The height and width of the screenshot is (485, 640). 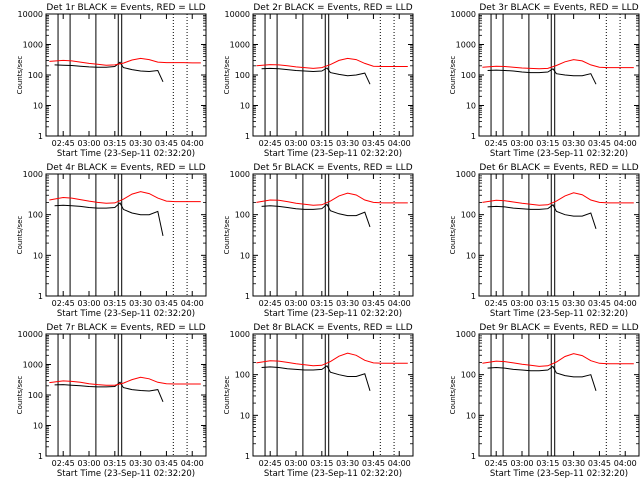 What do you see at coordinates (125, 328) in the screenshot?
I see `chart-title: Det 7r BLACK = Events, RED = LLD` at bounding box center [125, 328].